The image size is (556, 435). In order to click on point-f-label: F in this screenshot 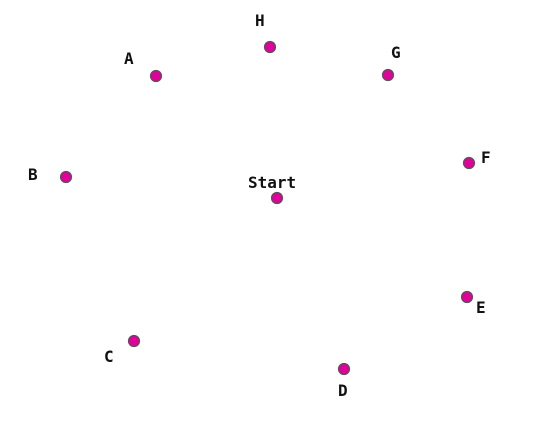, I will do `click(486, 157)`.